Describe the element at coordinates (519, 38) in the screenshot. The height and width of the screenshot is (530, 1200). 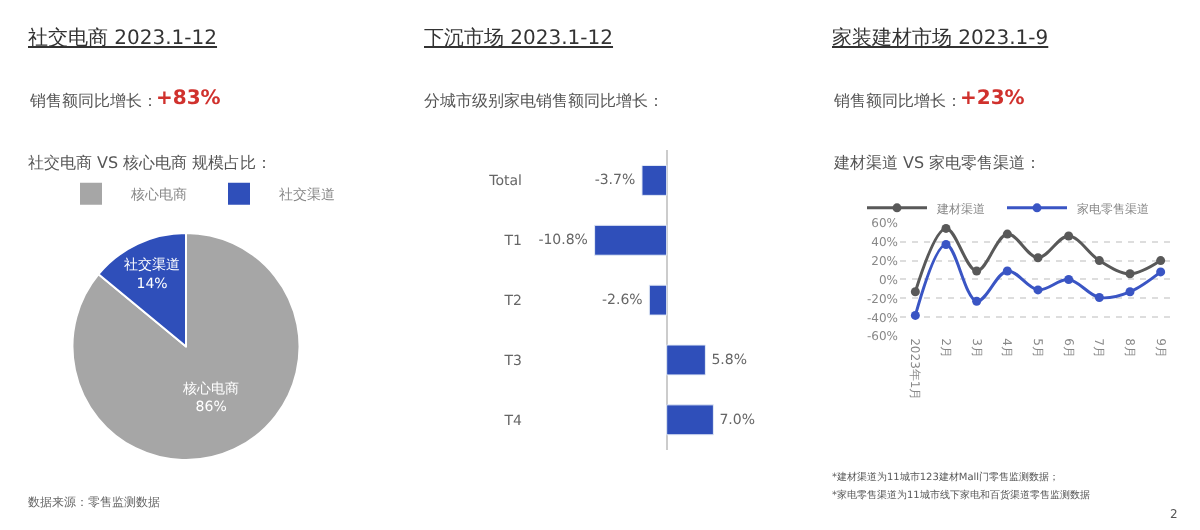
I see `chart-title: 下沉市场 2023.1-12` at that location.